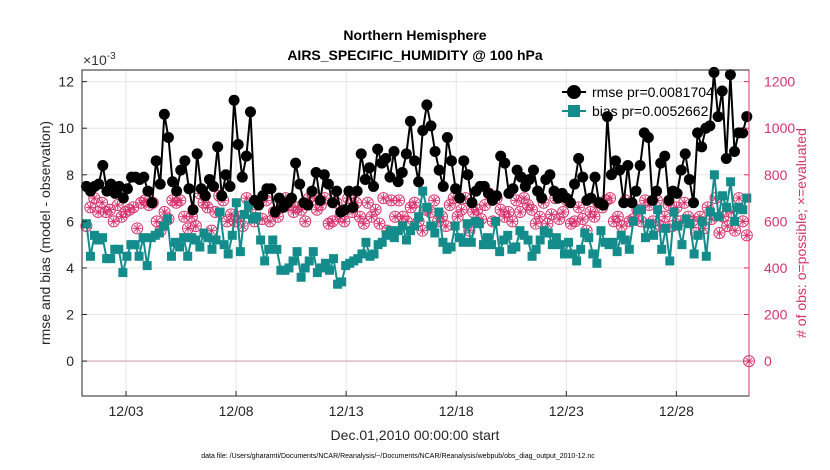 This screenshot has height=470, width=830. What do you see at coordinates (676, 411) in the screenshot?
I see `x-tick-label: 12/28` at bounding box center [676, 411].